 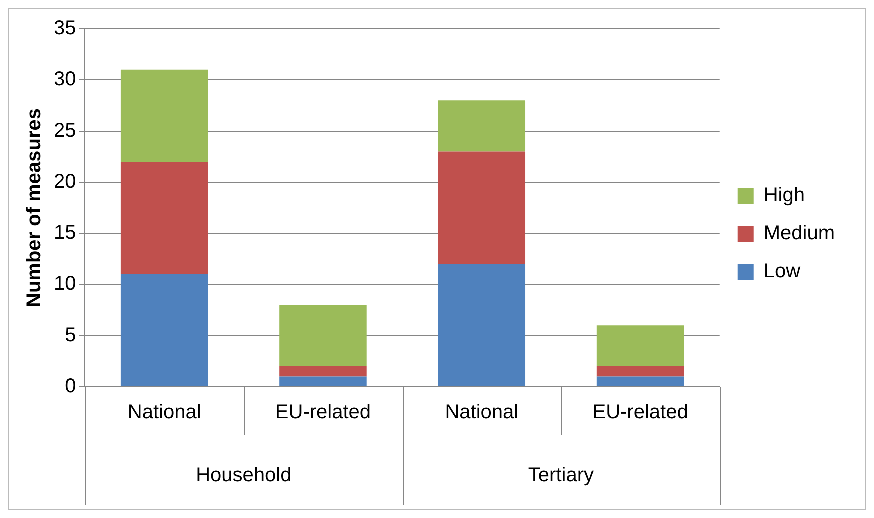 I want to click on text: Tertiary, so click(x=561, y=475).